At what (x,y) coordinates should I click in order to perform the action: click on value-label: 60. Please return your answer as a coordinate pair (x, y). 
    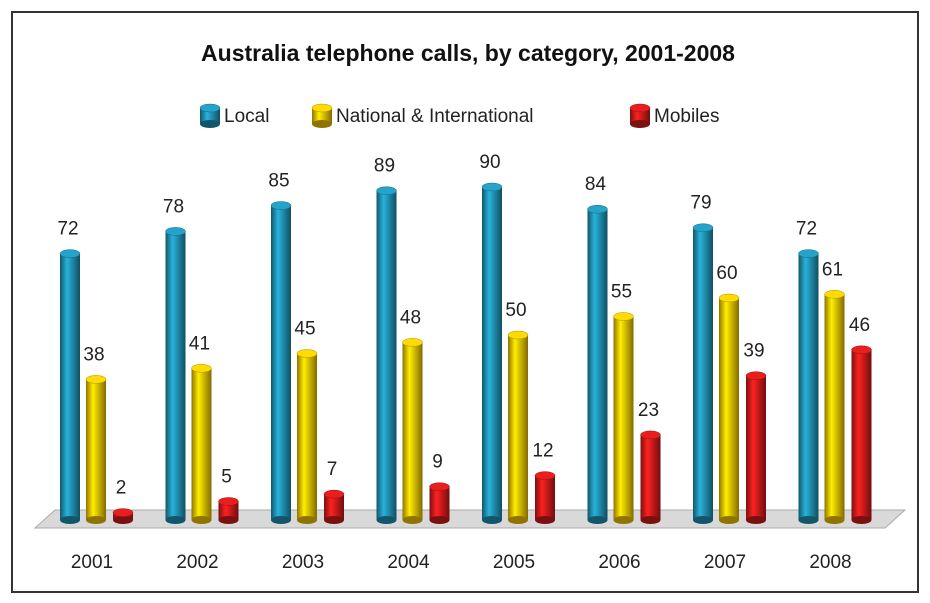
    Looking at the image, I should click on (726, 273).